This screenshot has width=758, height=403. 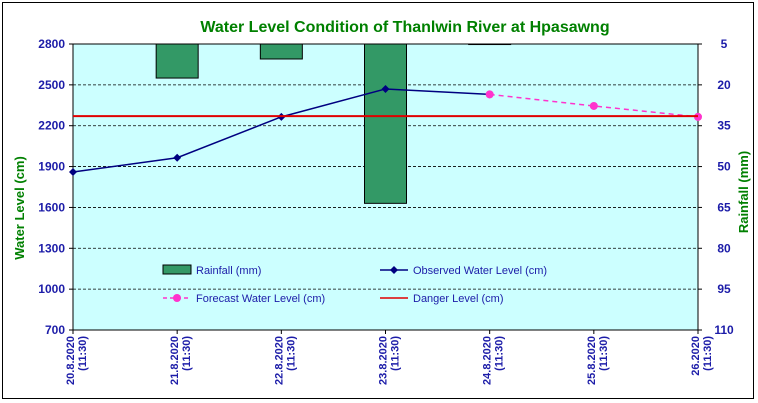 What do you see at coordinates (51, 167) in the screenshot?
I see `y-tick-label-left: 1900` at bounding box center [51, 167].